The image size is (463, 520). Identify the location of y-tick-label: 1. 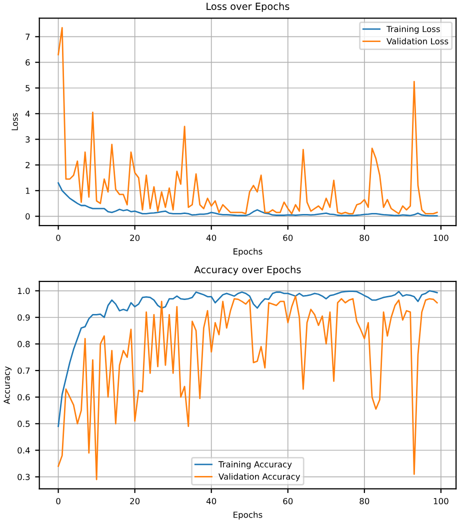
(28, 191).